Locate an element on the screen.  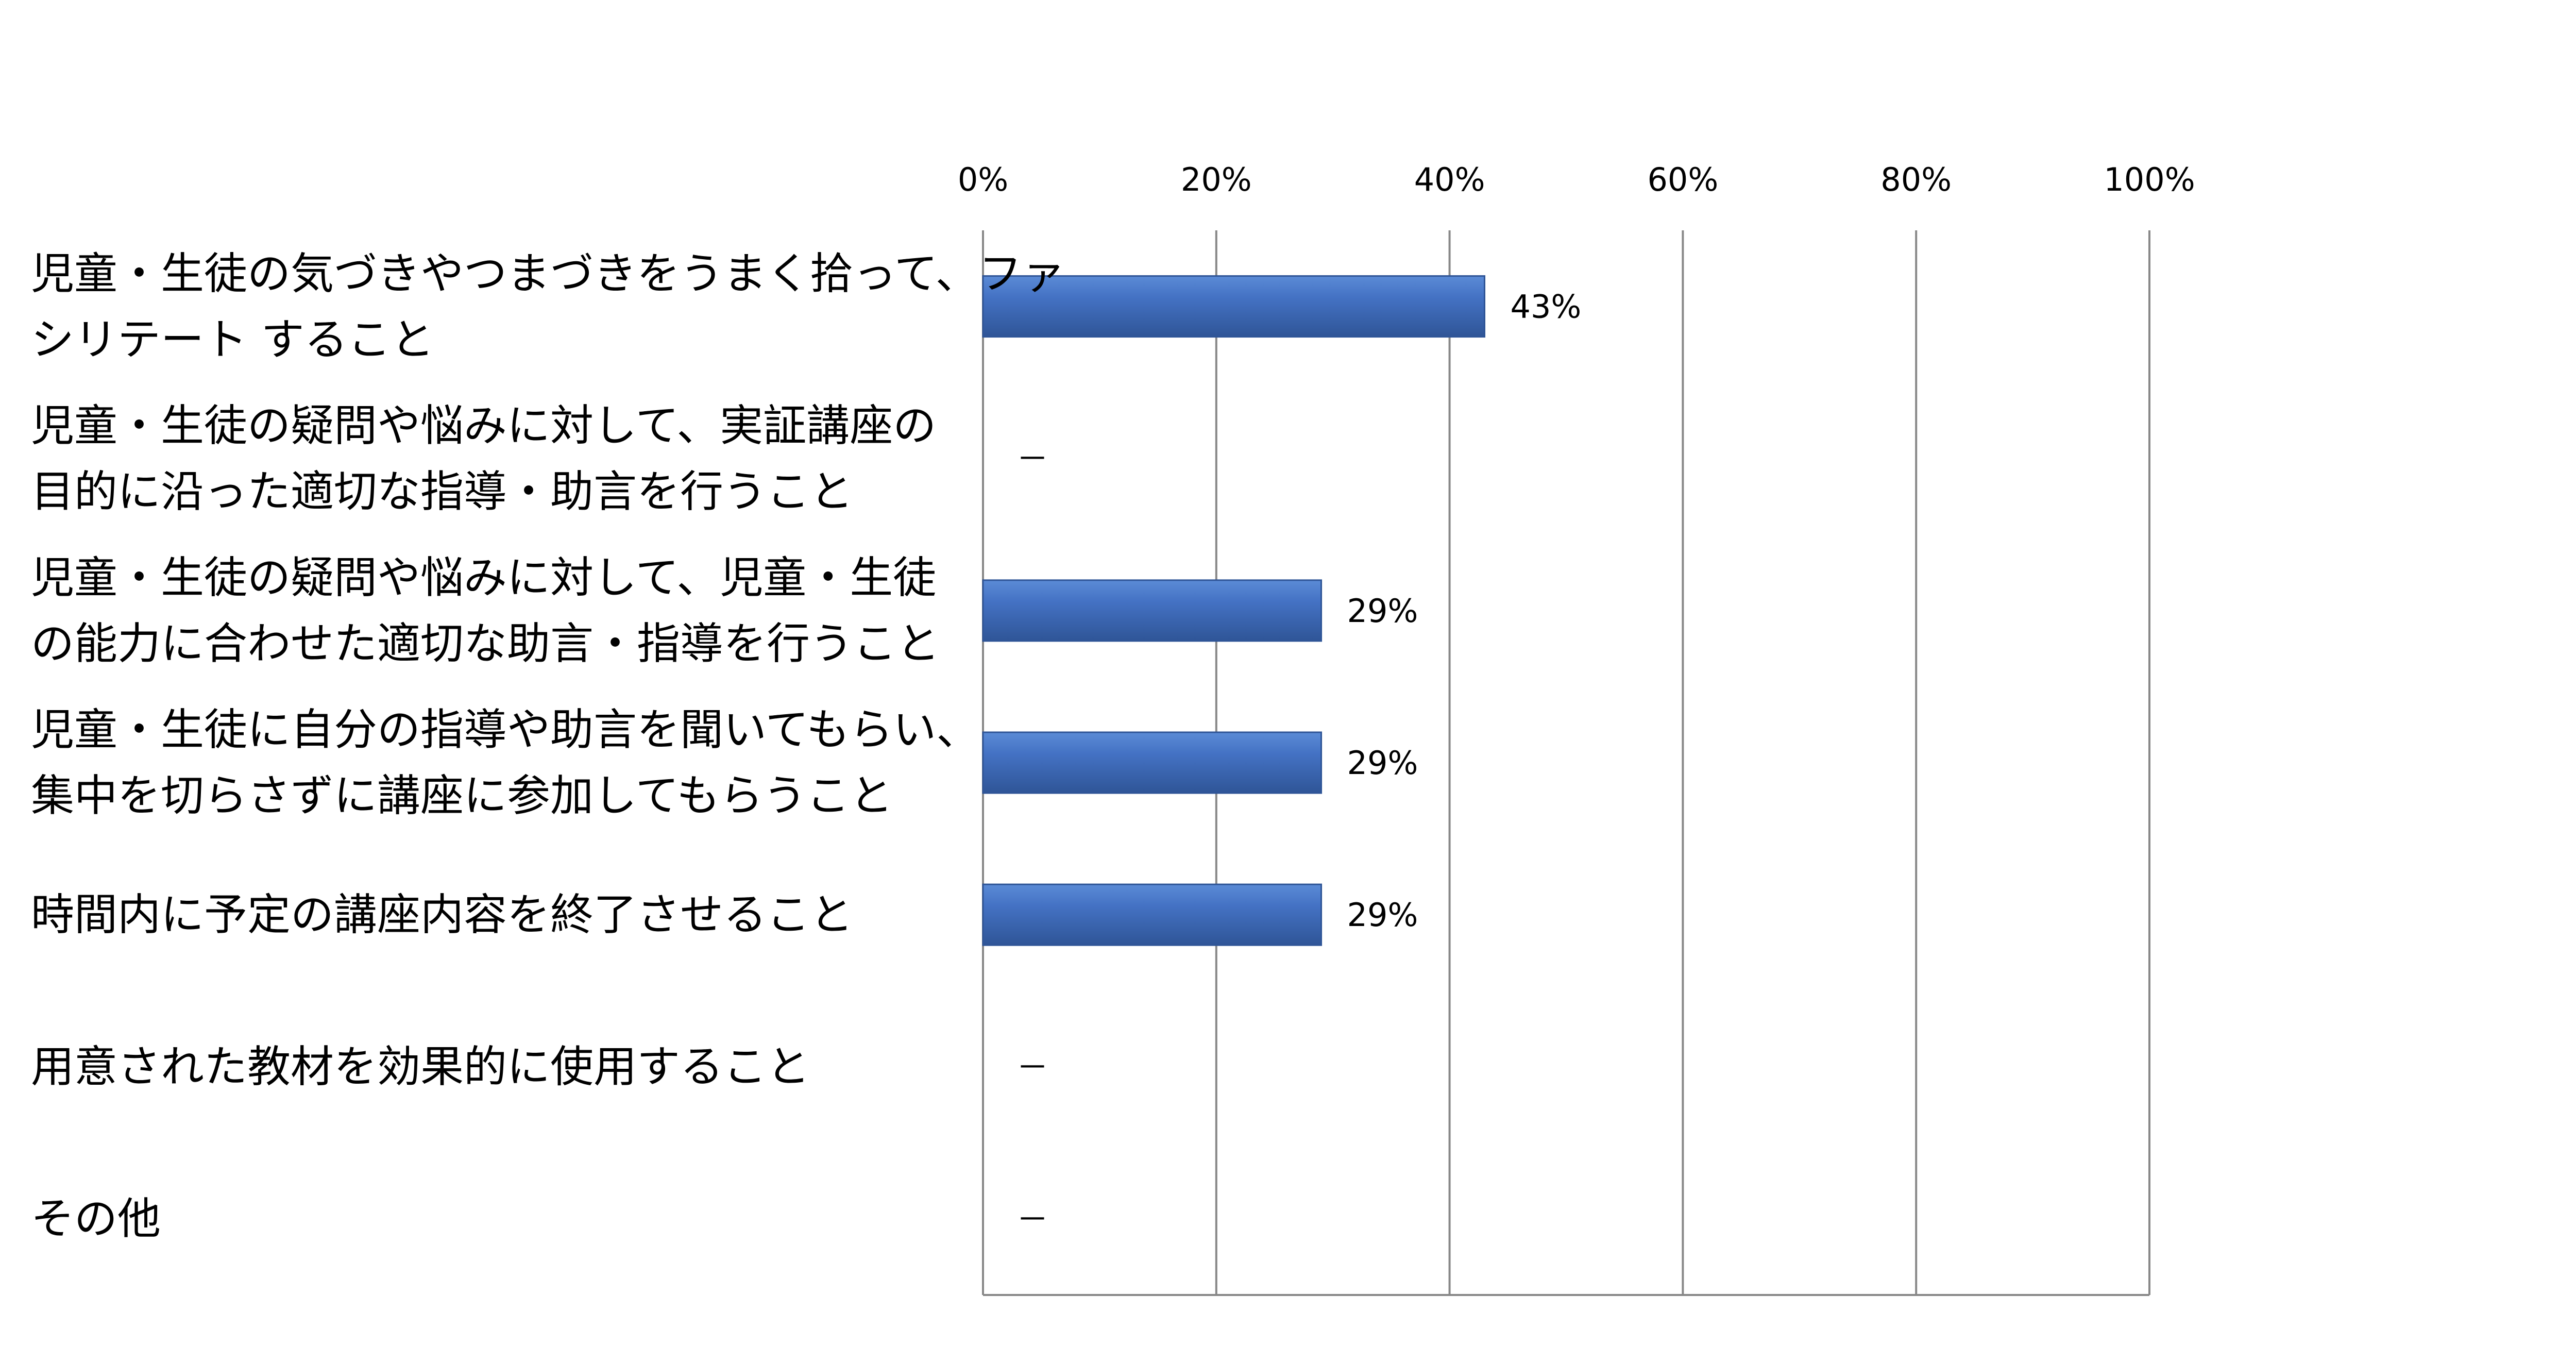
x-tick-label: 20% is located at coordinates (1216, 179).